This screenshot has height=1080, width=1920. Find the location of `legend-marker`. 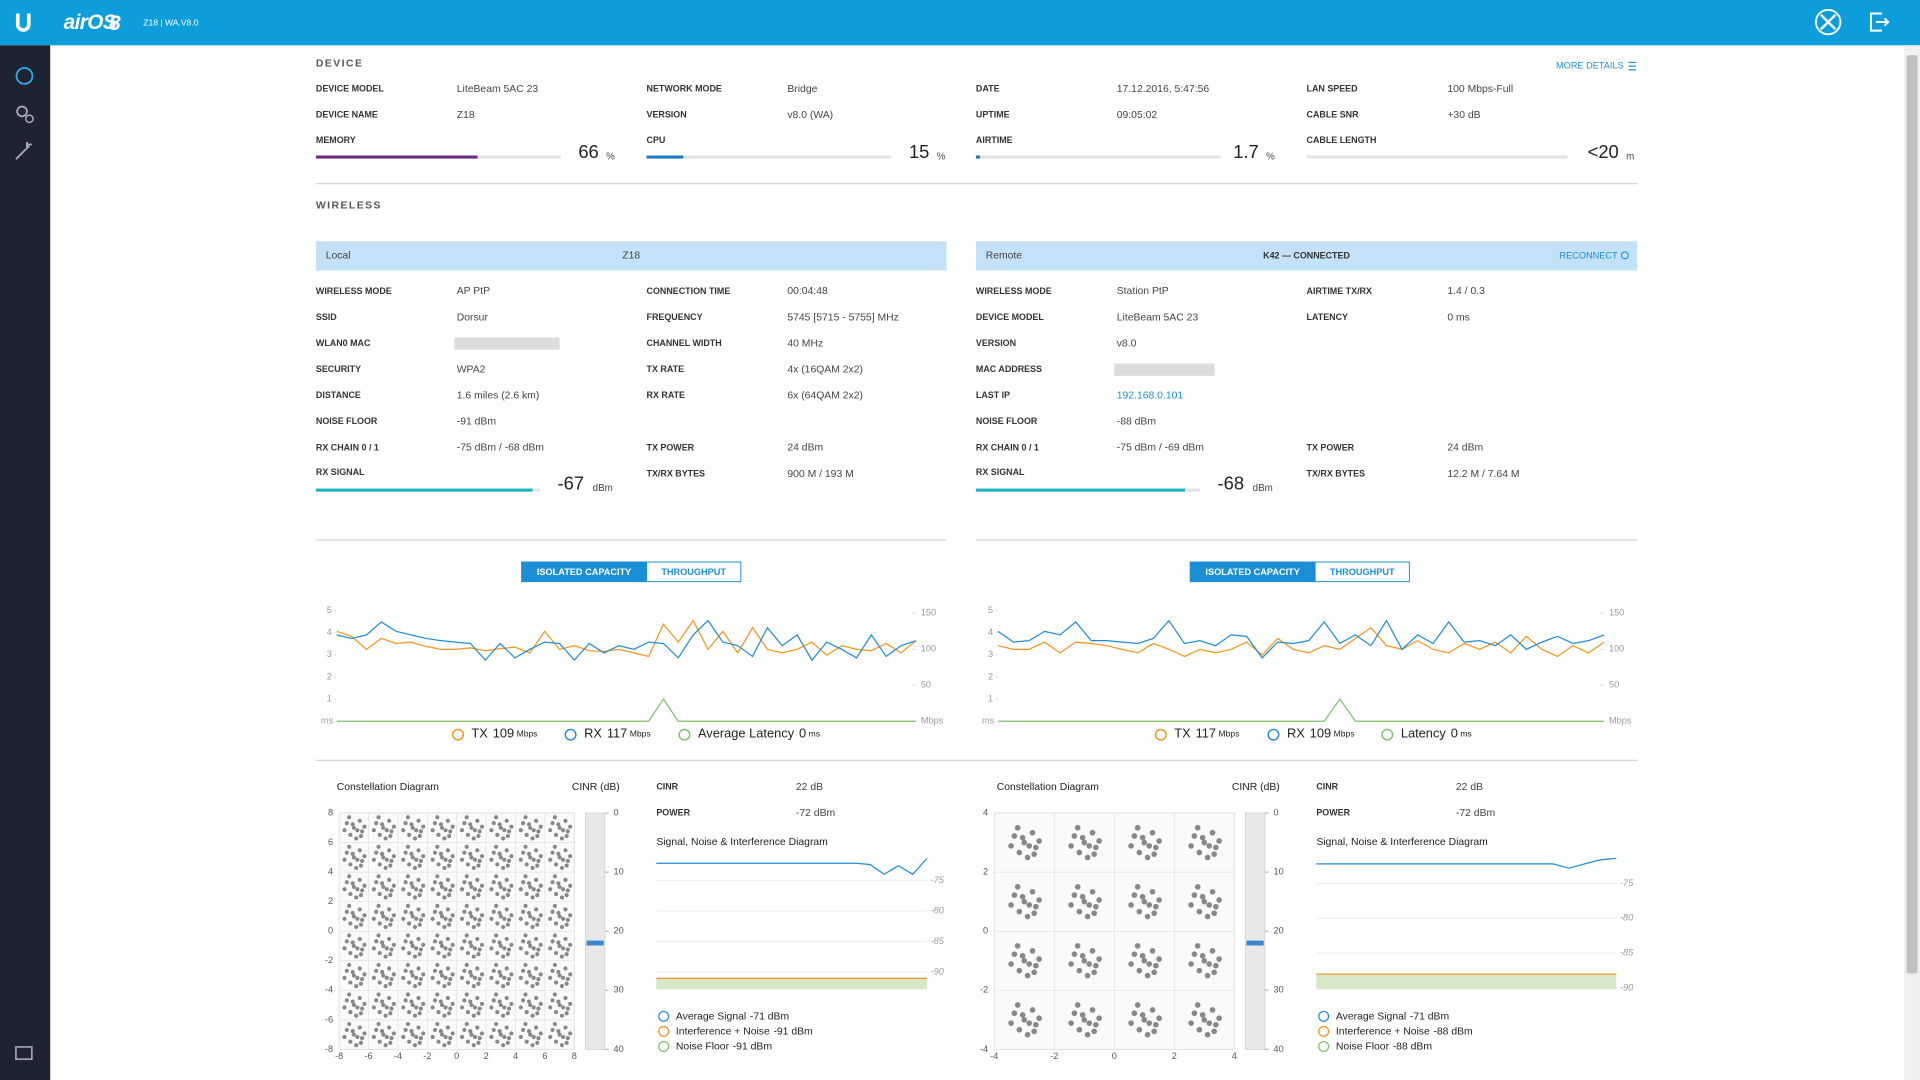

legend-marker is located at coordinates (664, 1031).